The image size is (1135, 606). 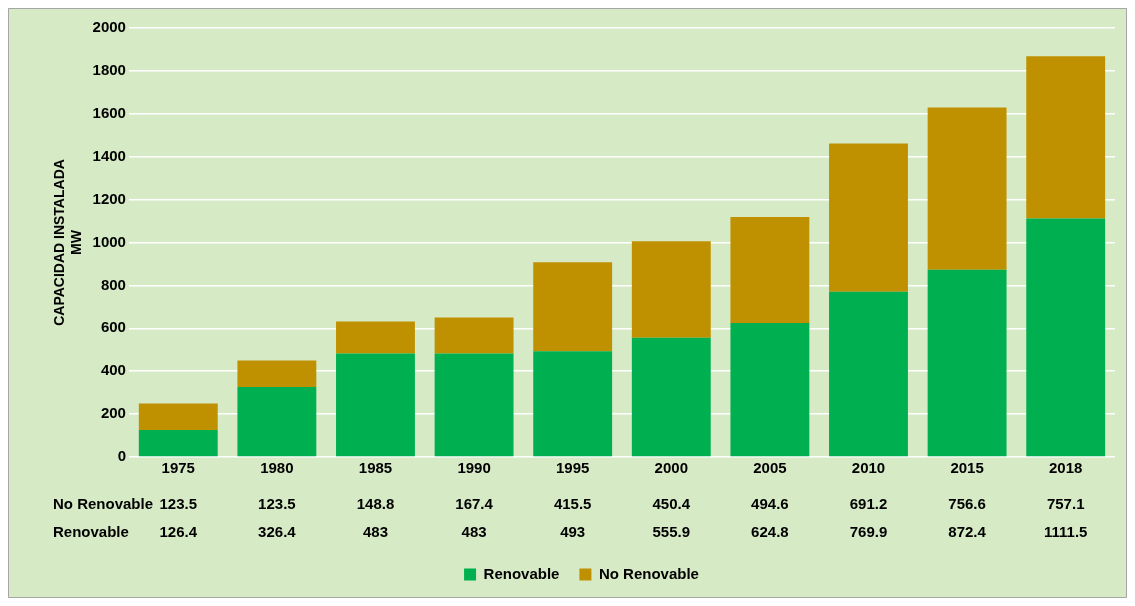 What do you see at coordinates (573, 468) in the screenshot?
I see `x-tick-label: 1995` at bounding box center [573, 468].